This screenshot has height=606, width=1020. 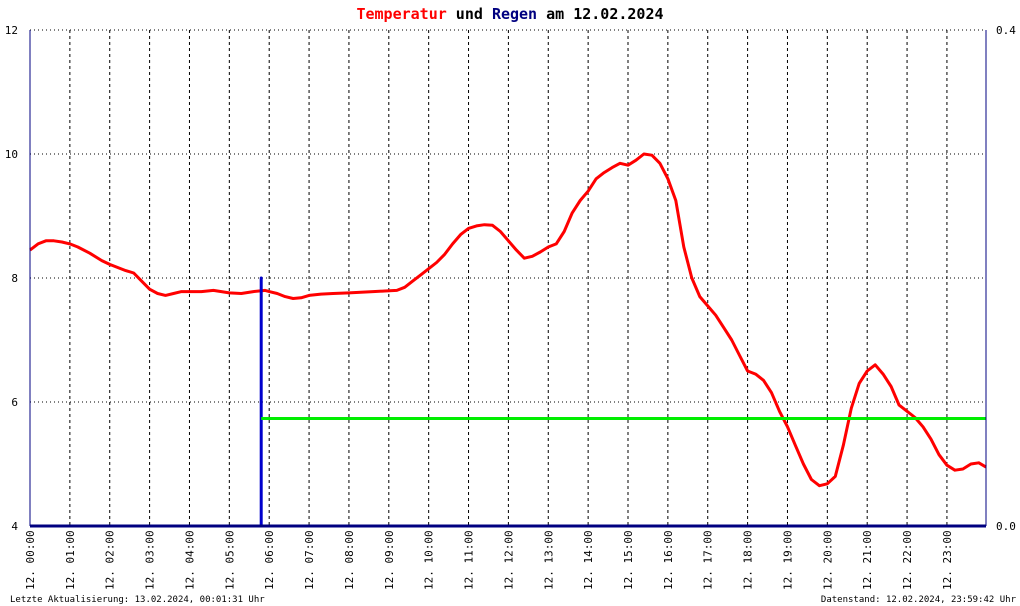 What do you see at coordinates (588, 560) in the screenshot?
I see `x-tick-label: 12. 14:00` at bounding box center [588, 560].